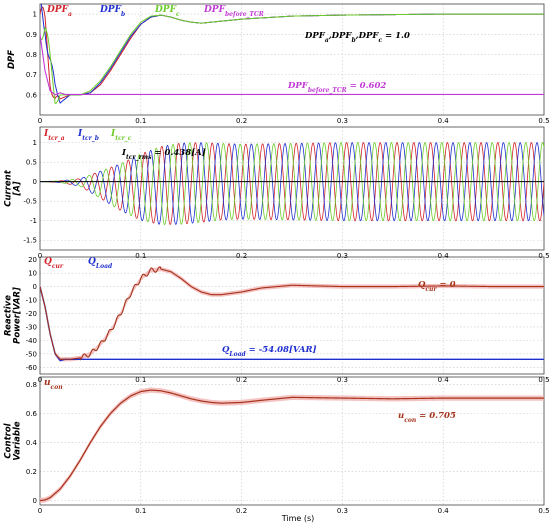  What do you see at coordinates (32, 274) in the screenshot?
I see `y-tick-label: 10` at bounding box center [32, 274].